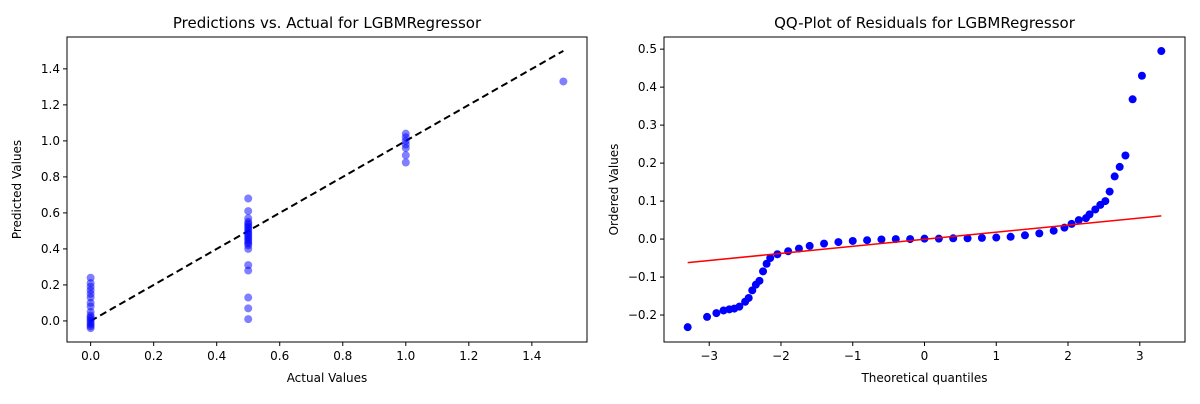 The height and width of the screenshot is (404, 1200). What do you see at coordinates (50, 213) in the screenshot?
I see `y-tick-label: 0.6` at bounding box center [50, 213].